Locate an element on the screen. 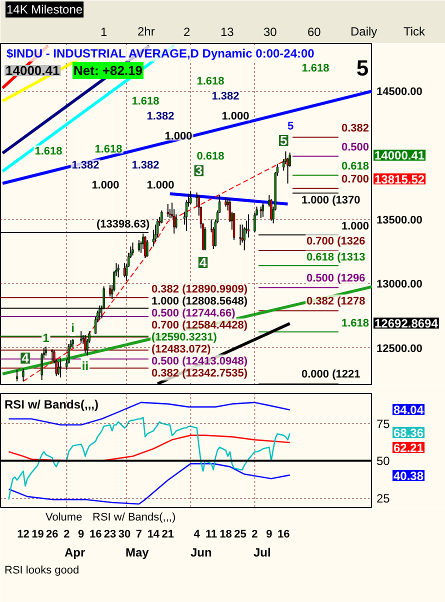 Image resolution: width=445 pixels, height=602 pixels. x-tick-label: 26 is located at coordinates (52, 534).